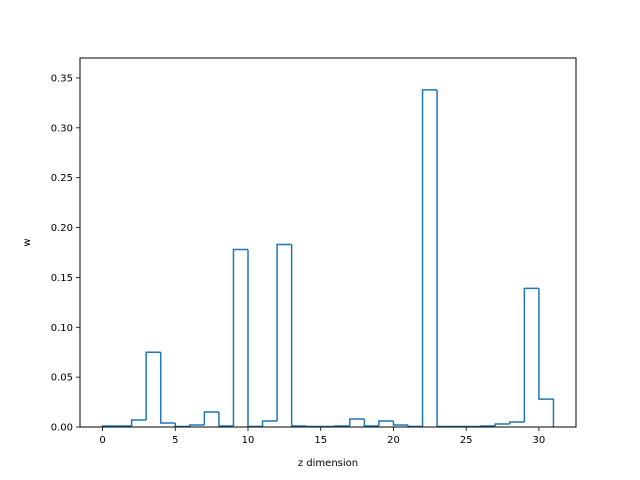 The image size is (640, 480). I want to click on x-tick-label: 15, so click(320, 440).